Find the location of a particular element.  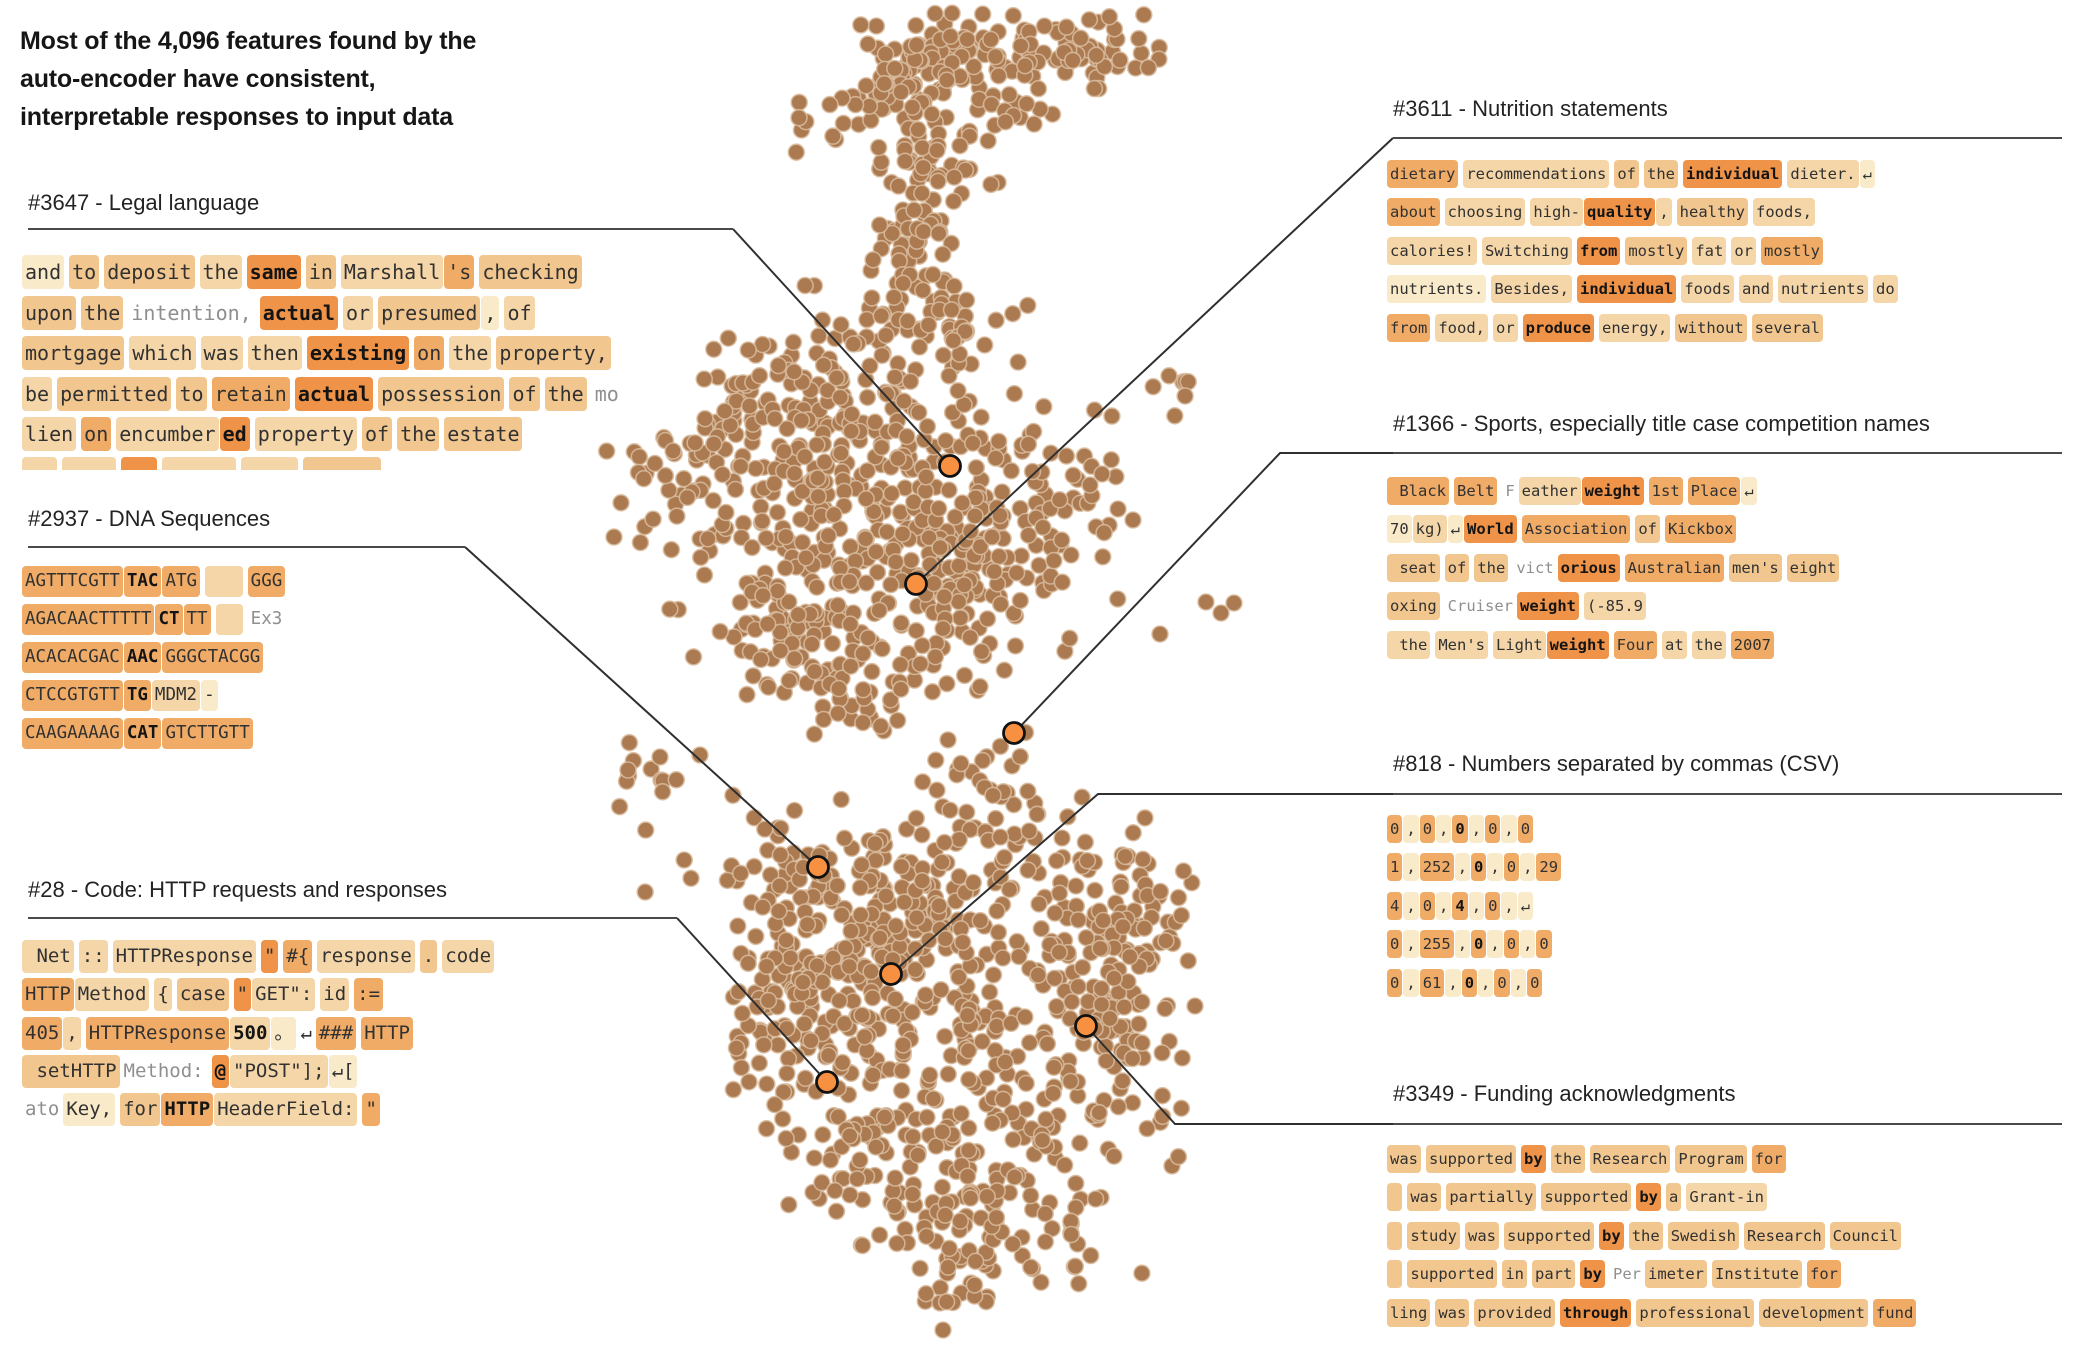

token: AGTTTCGTT is located at coordinates (72, 581).